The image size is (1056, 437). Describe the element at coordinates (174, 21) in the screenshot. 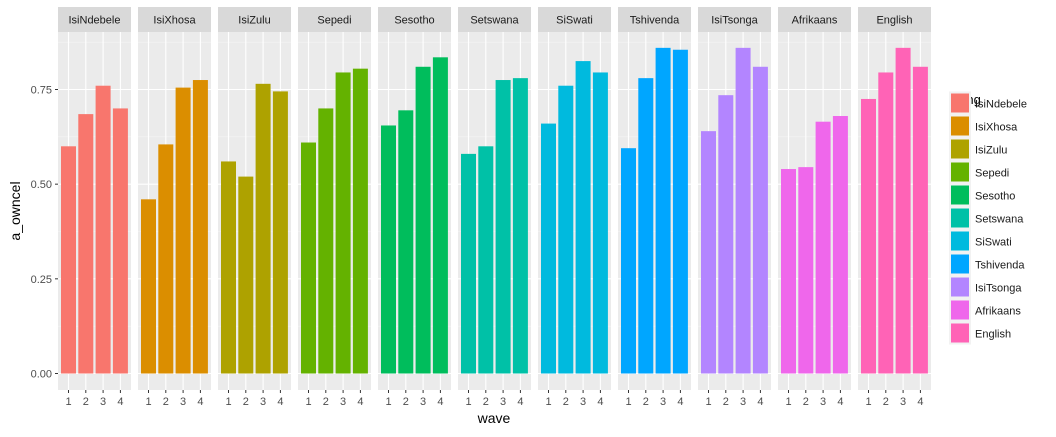

I see `facet-strip-label: IsiXhosa` at that location.